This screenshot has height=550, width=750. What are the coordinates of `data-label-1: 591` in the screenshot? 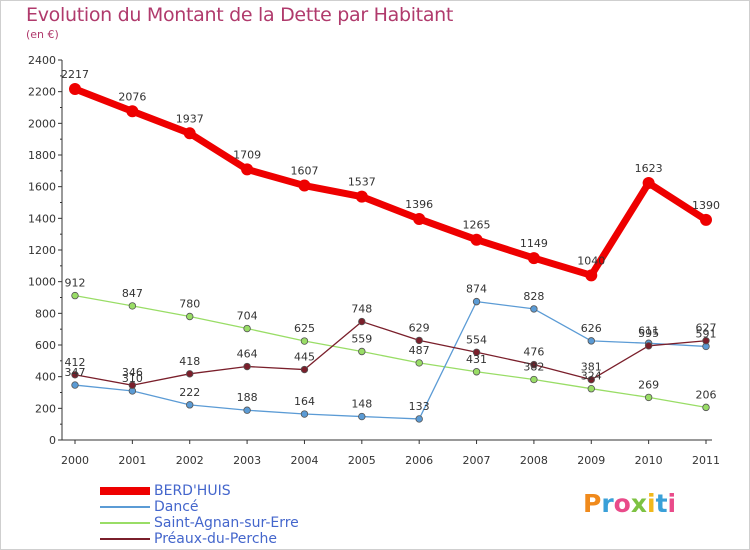 It's located at (706, 333).